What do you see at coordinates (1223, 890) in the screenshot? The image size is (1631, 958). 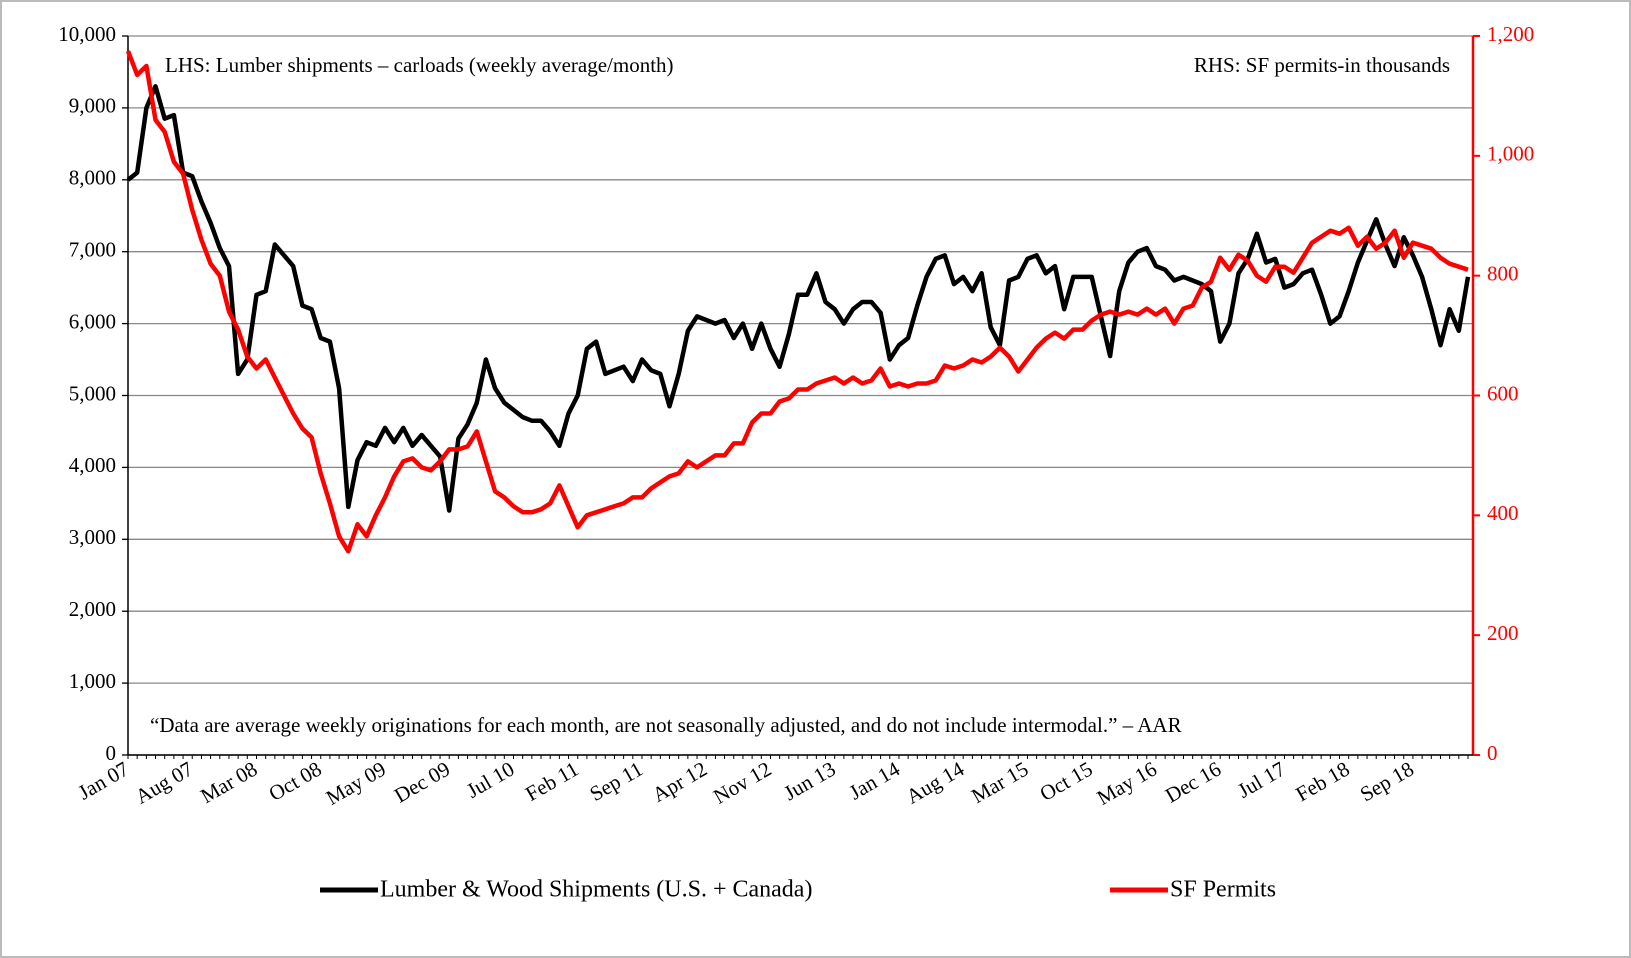 I see `legend-label: SF Permits` at bounding box center [1223, 890].